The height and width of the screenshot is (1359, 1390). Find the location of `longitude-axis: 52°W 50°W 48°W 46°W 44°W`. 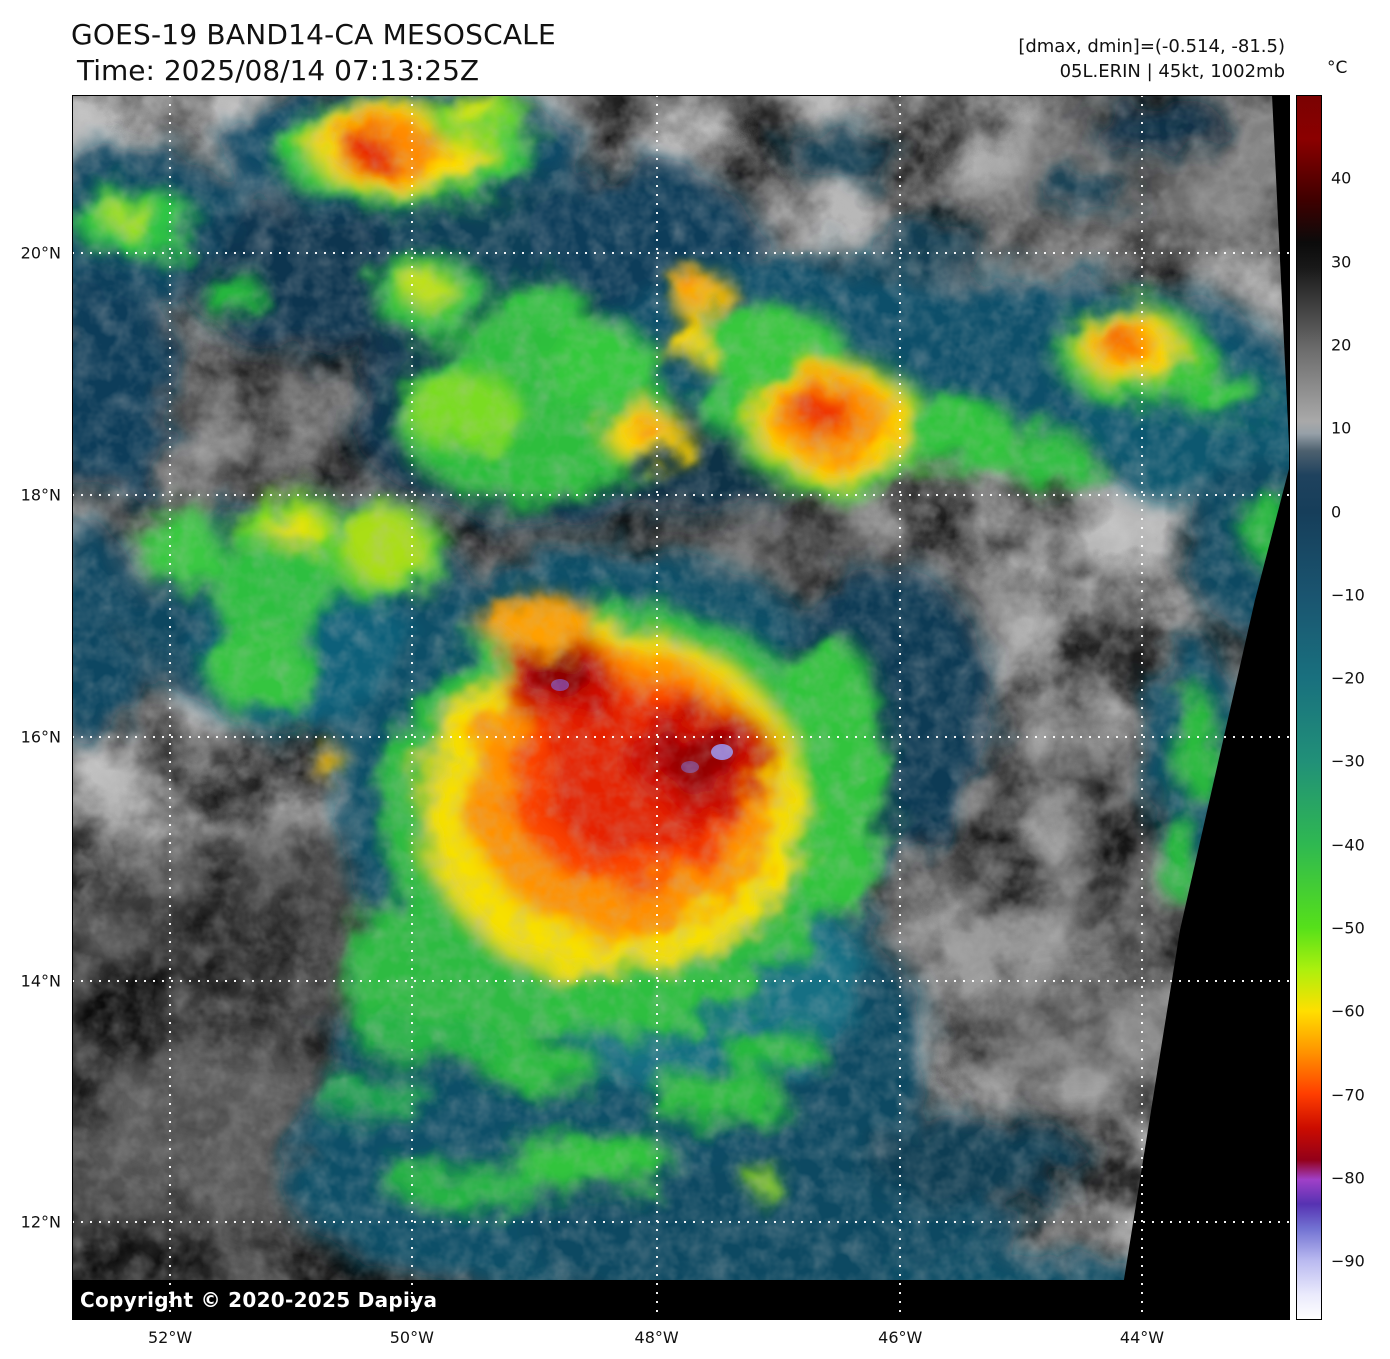

longitude-axis: 52°W 50°W 48°W 46°W 44°W is located at coordinates (681, 1337).